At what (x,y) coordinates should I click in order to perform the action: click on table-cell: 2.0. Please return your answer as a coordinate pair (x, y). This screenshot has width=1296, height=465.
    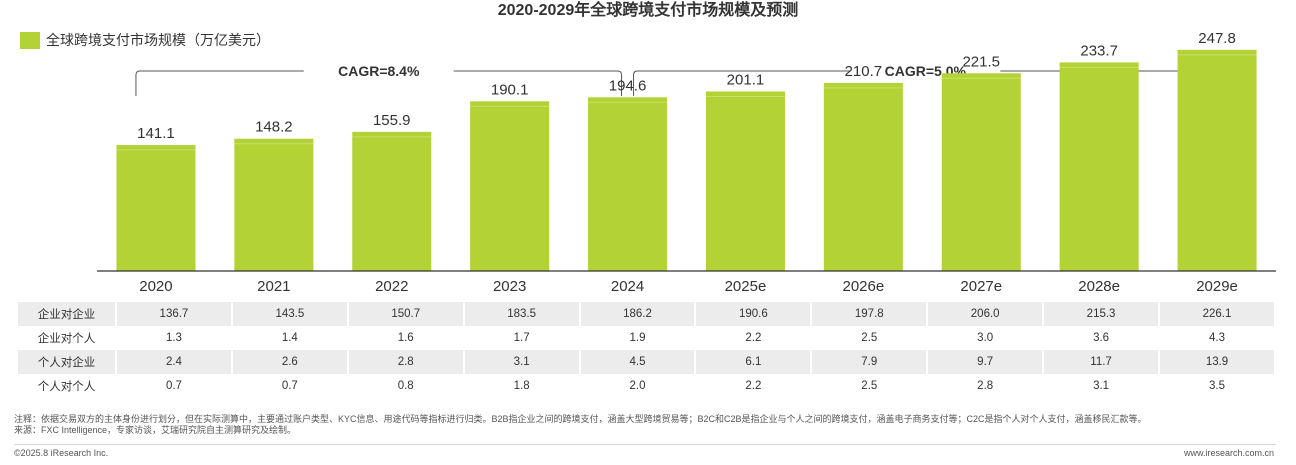
    Looking at the image, I should click on (637, 386).